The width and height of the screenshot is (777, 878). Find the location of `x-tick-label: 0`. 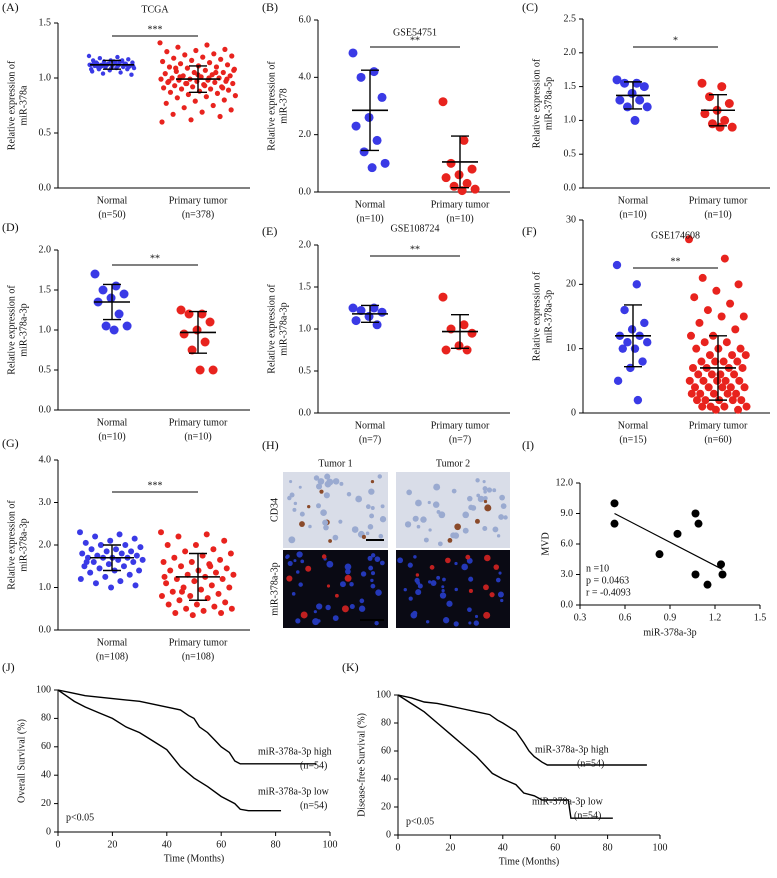

x-tick-label: 0 is located at coordinates (58, 844).